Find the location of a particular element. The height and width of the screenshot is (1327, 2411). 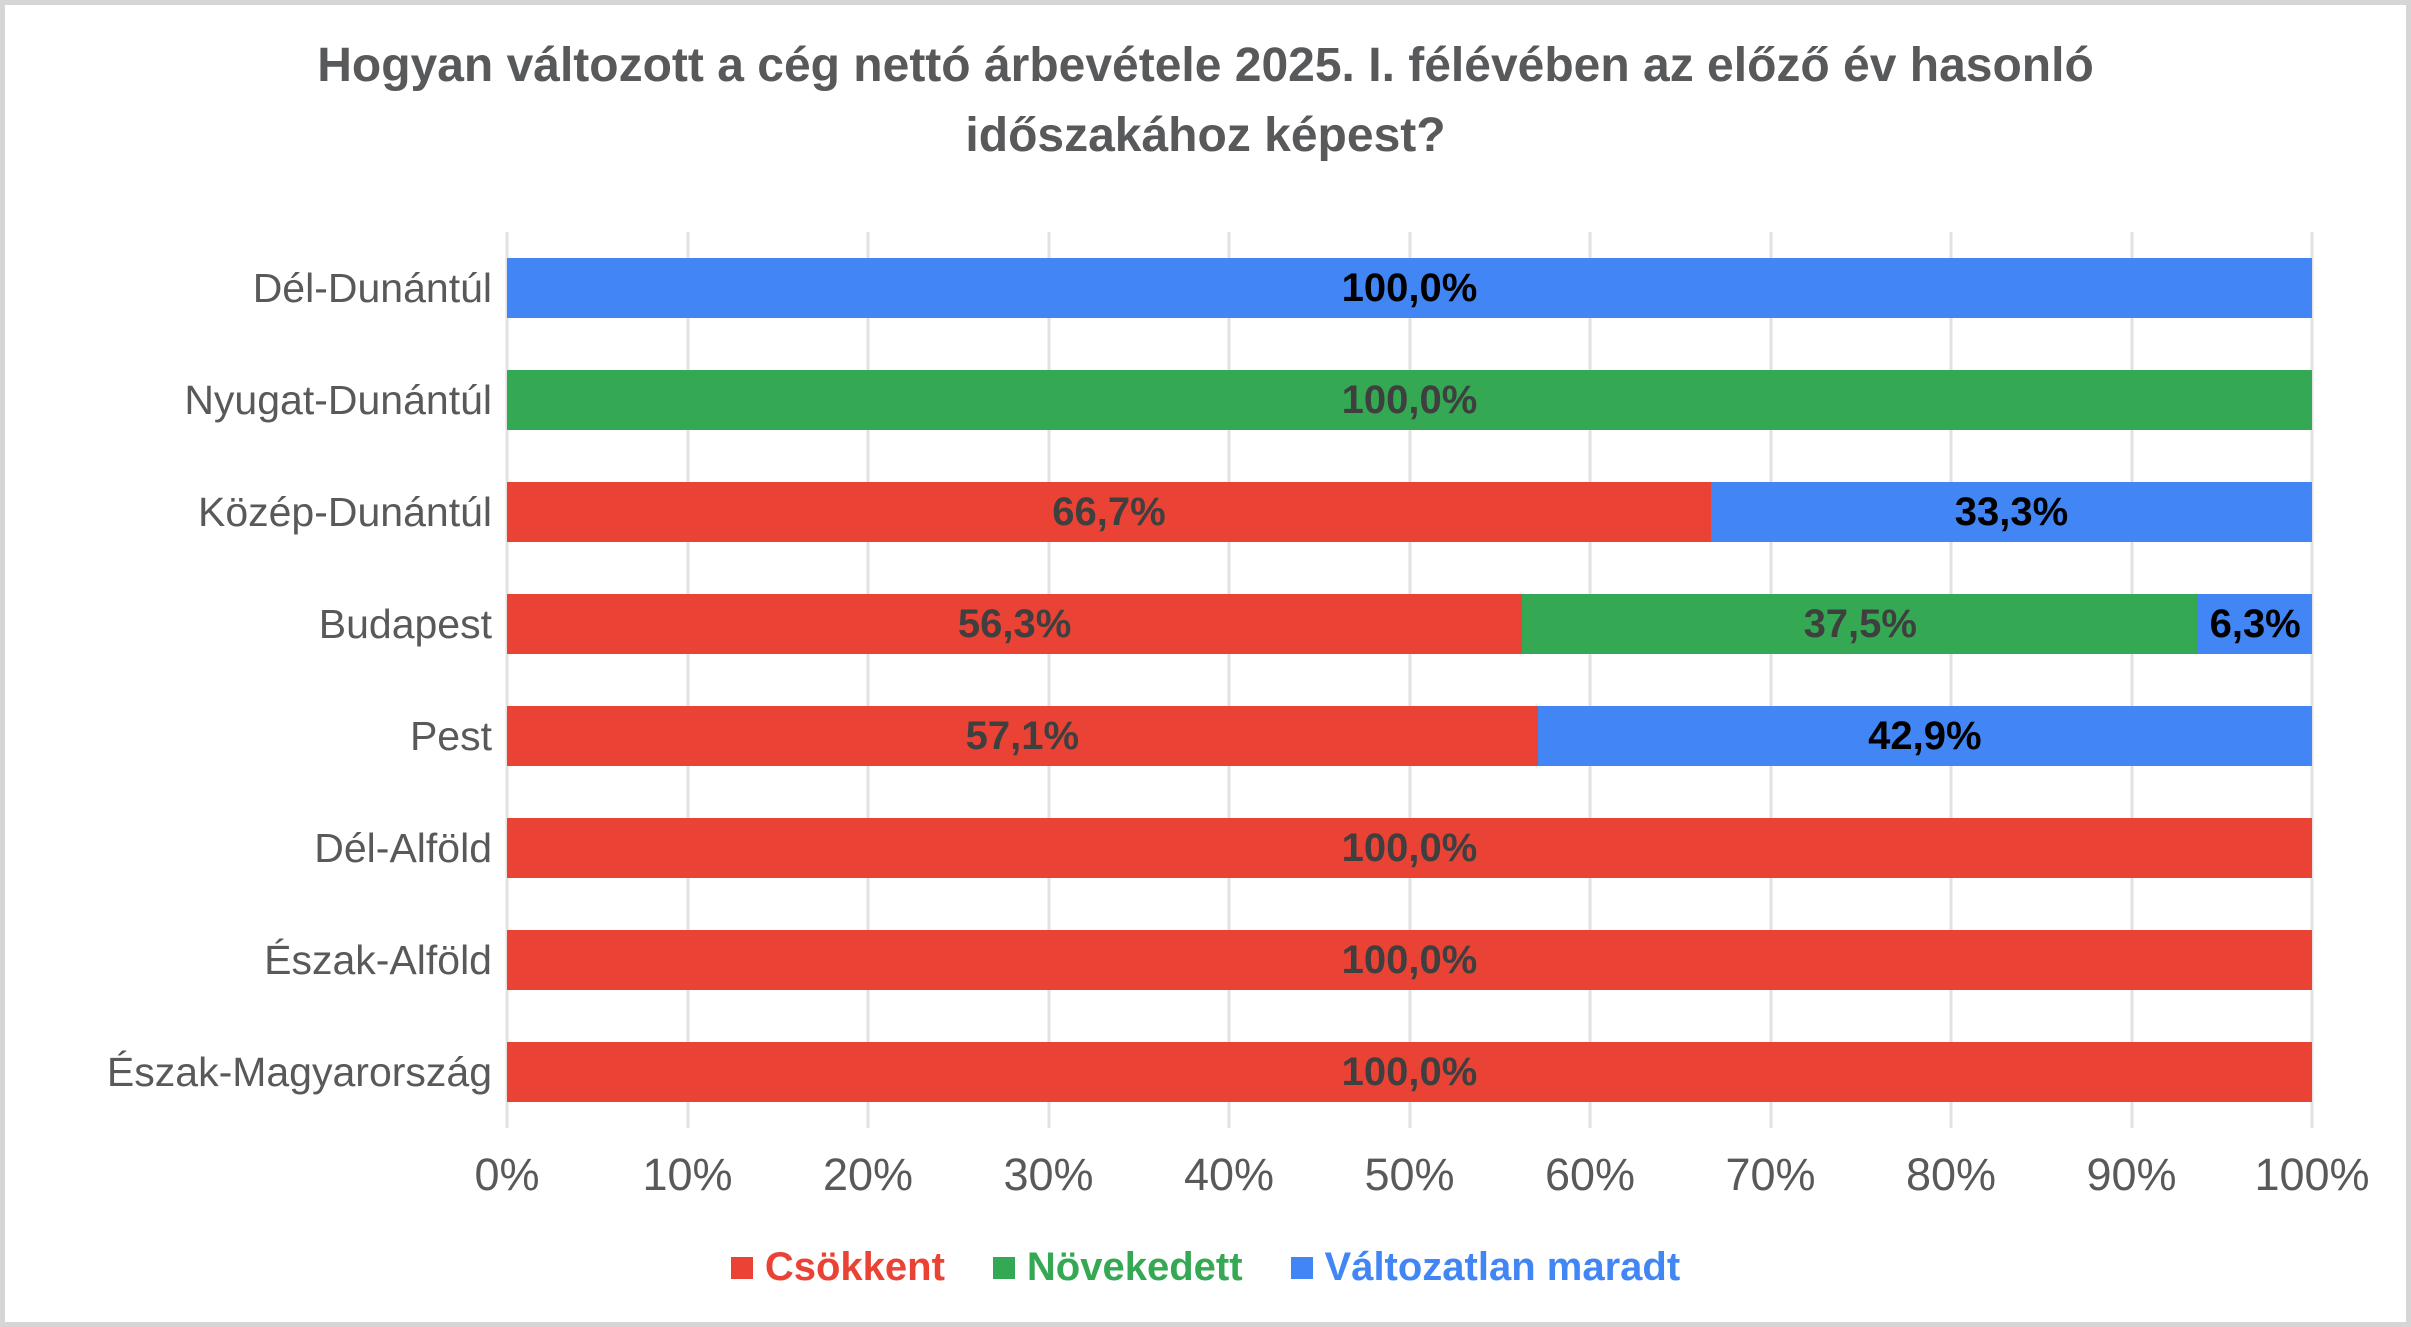

x-axis: 0% 10% 20% 30% 40% 50% 60% 70% 80% 90% 100% is located at coordinates (1421, 1177).